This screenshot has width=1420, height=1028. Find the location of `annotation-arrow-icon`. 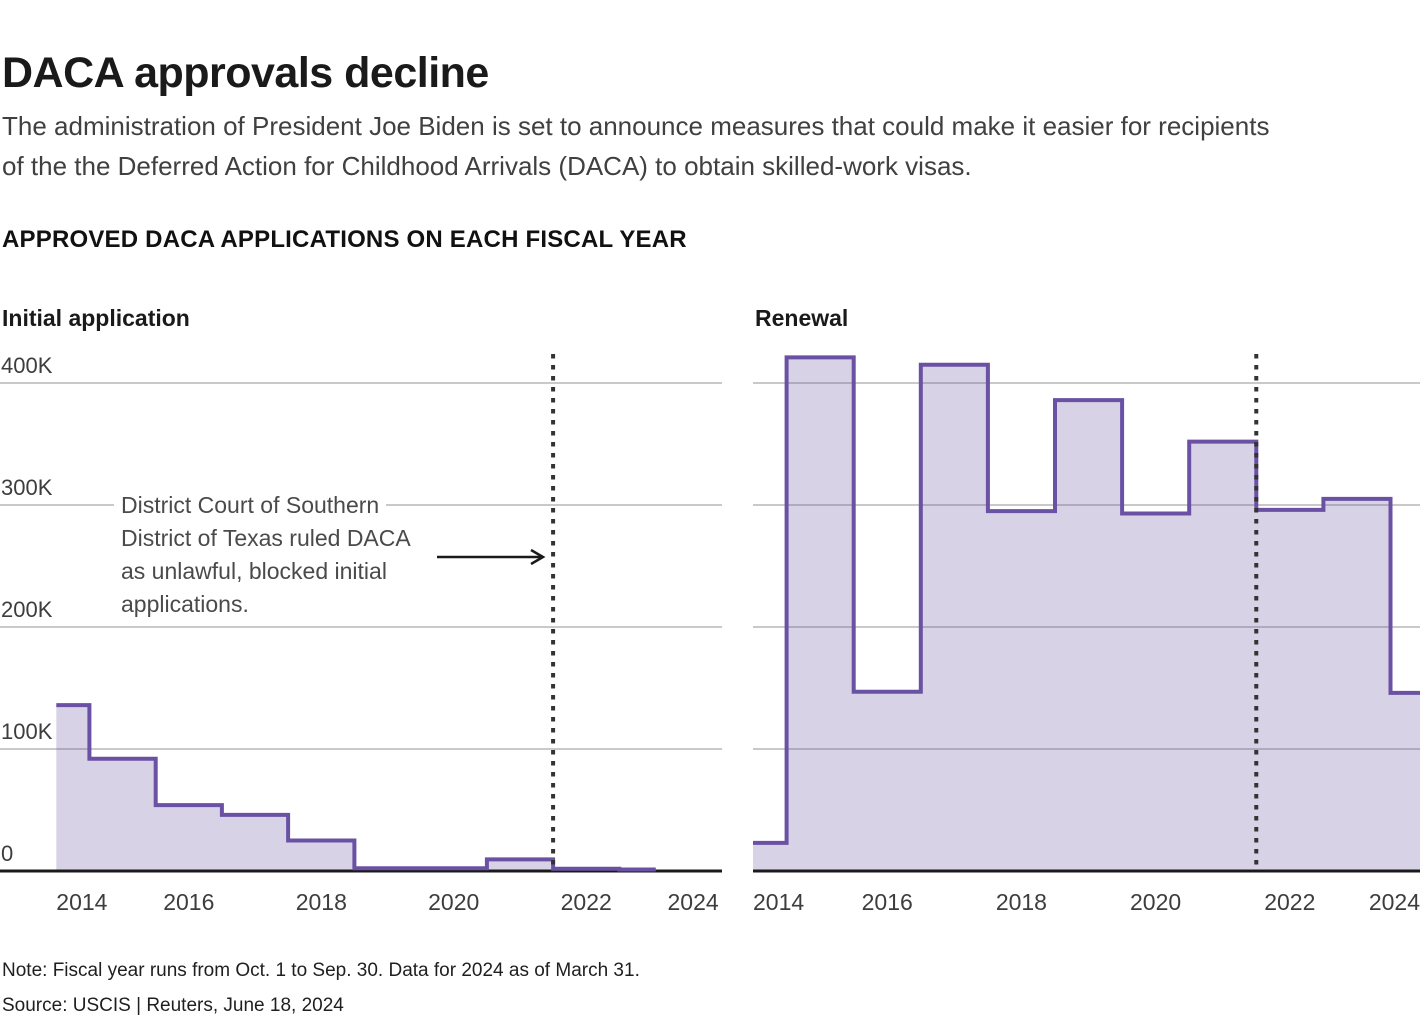

annotation-arrow-icon is located at coordinates (491, 557).